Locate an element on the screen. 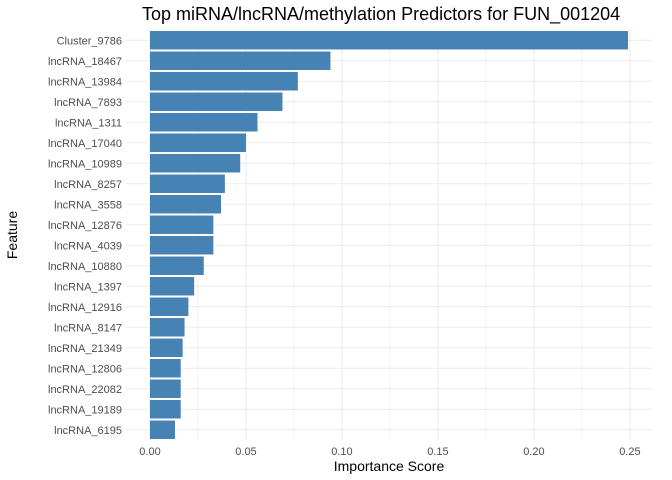  x-axis-title: Importance Score is located at coordinates (389, 466).